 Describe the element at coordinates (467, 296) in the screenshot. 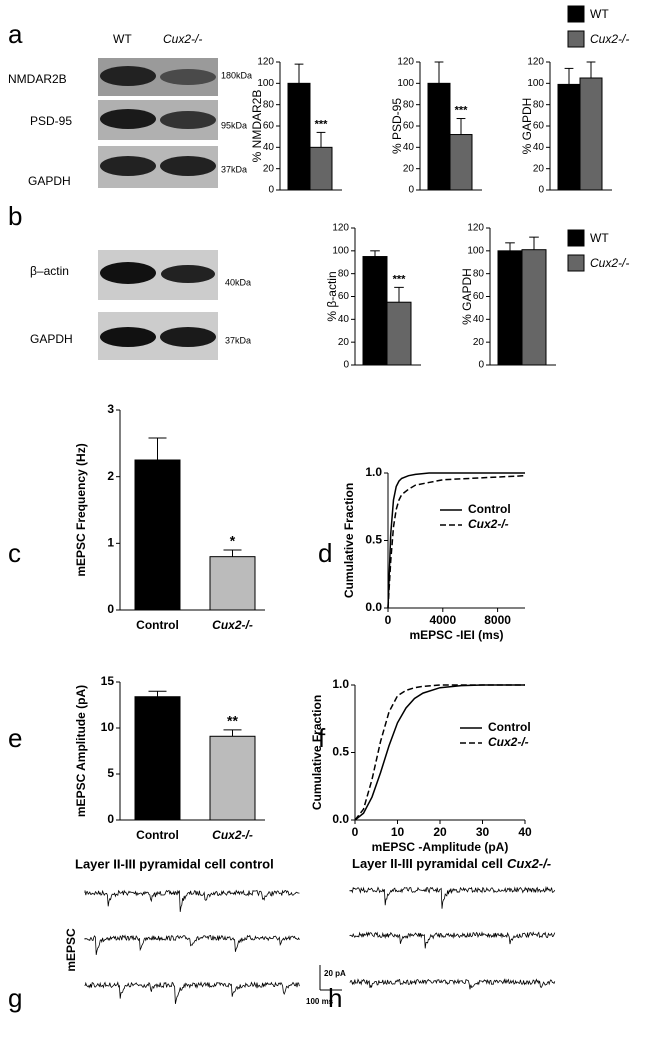

I see `y-axis-label: % GAPDH` at that location.